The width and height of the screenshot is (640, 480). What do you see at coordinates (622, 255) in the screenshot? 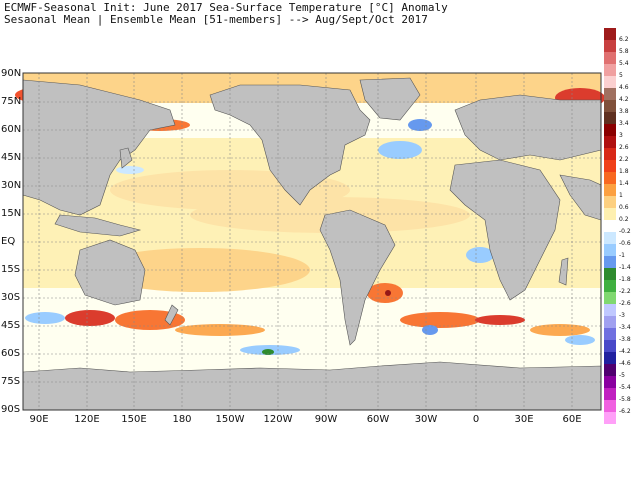
I see `colorbar-tick-label: -1` at bounding box center [622, 255].